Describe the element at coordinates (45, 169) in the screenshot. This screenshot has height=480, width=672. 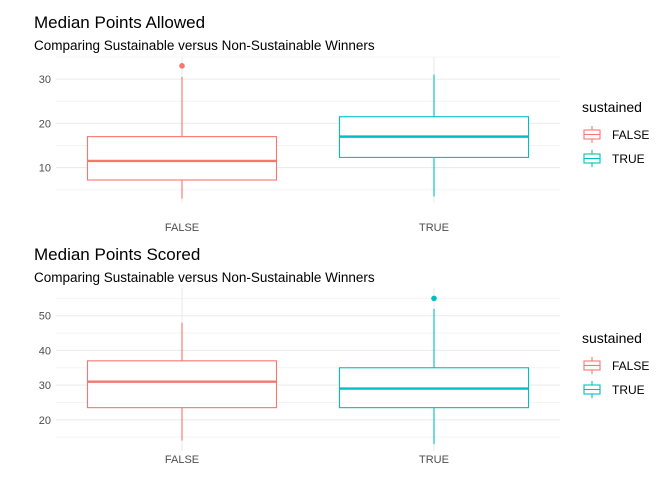
I see `y-tick-label: 10` at that location.